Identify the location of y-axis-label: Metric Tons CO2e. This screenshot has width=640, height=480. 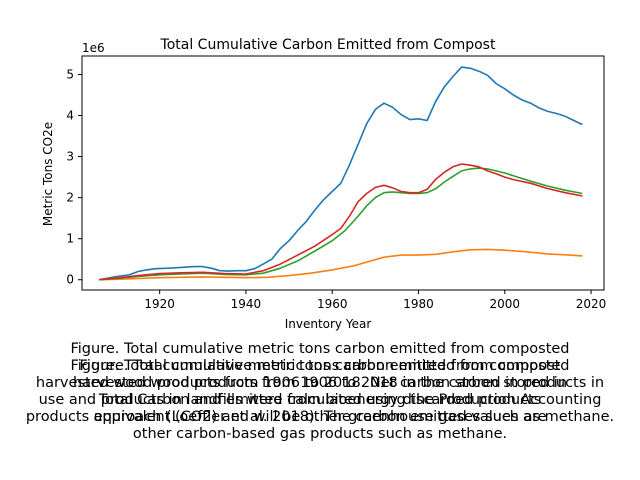
(48, 174).